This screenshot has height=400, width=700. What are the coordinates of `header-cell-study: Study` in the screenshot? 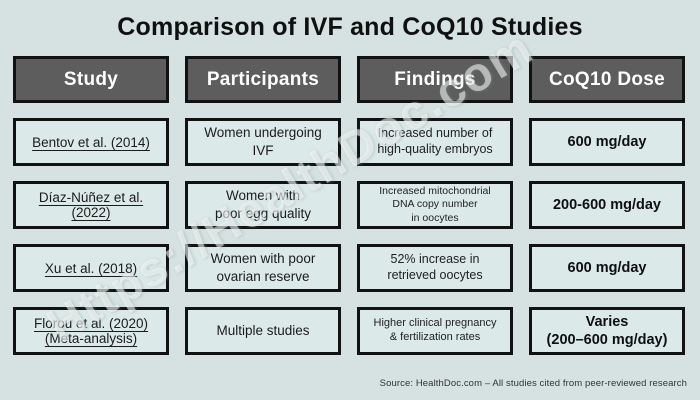 It's located at (91, 79).